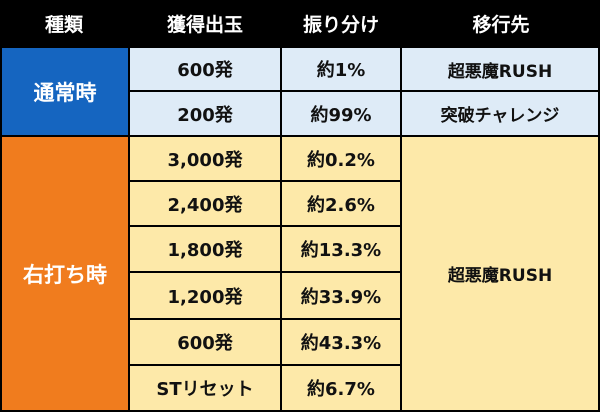 The width and height of the screenshot is (600, 412). Describe the element at coordinates (205, 295) in the screenshot. I see `rush-row-4-payout: 1,200発` at that location.